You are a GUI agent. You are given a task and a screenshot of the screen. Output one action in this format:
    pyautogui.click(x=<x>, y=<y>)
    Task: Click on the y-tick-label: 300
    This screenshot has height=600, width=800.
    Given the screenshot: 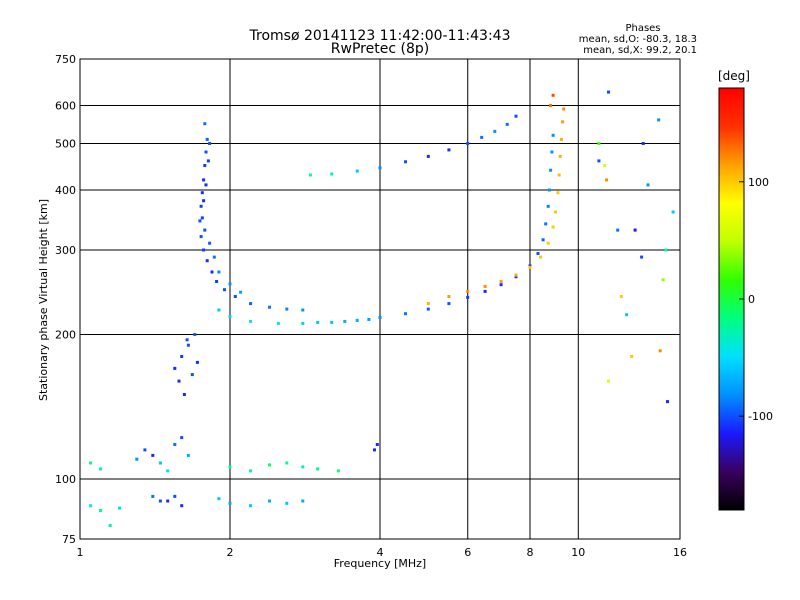 What is the action you would take?
    pyautogui.click(x=65, y=250)
    